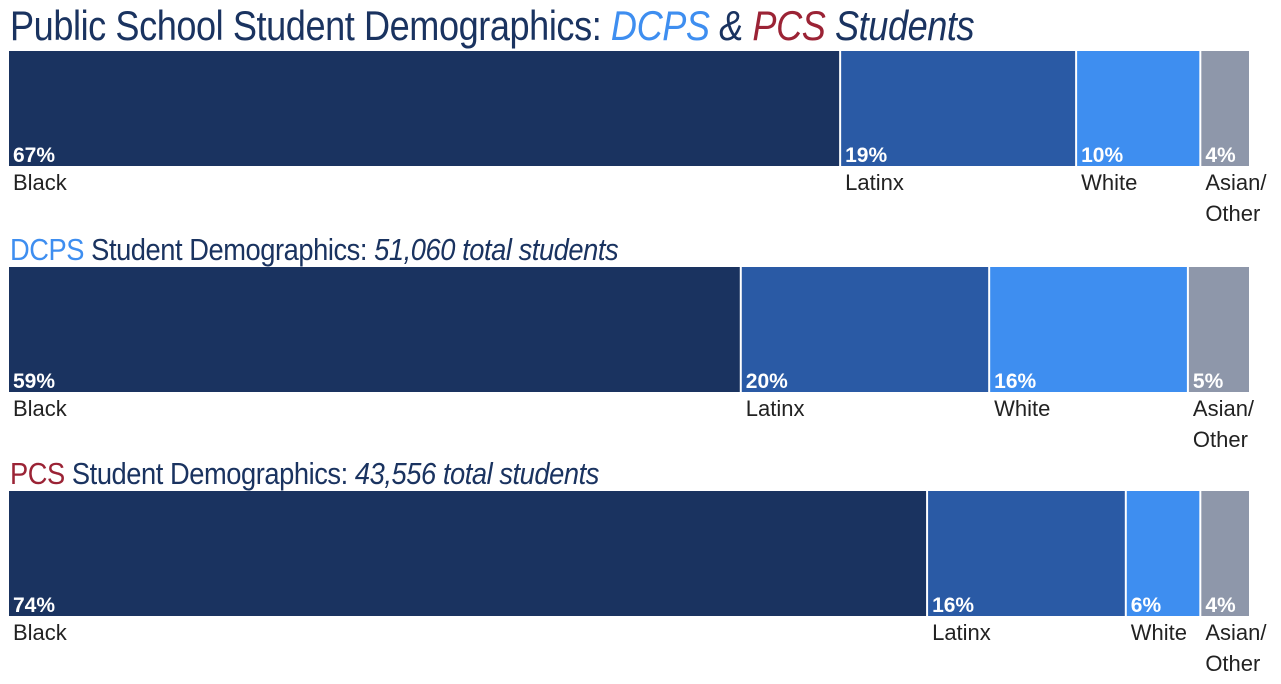 Image resolution: width=1281 pixels, height=684 pixels. I want to click on dcps-heading-text: Student Demographics:, so click(229, 249).